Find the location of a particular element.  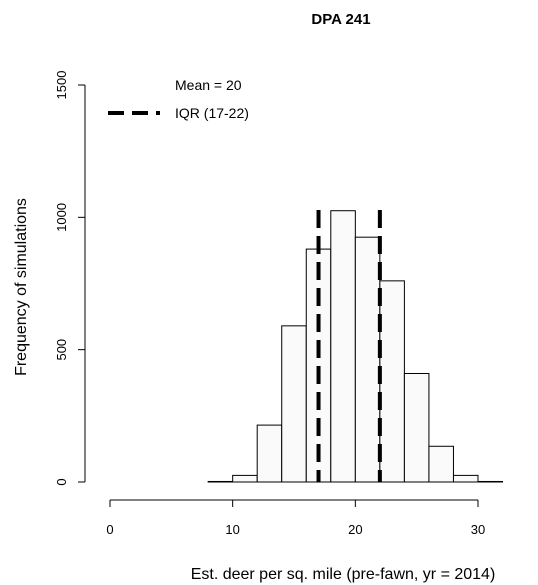

x-tick-label-3: 30 is located at coordinates (478, 529).